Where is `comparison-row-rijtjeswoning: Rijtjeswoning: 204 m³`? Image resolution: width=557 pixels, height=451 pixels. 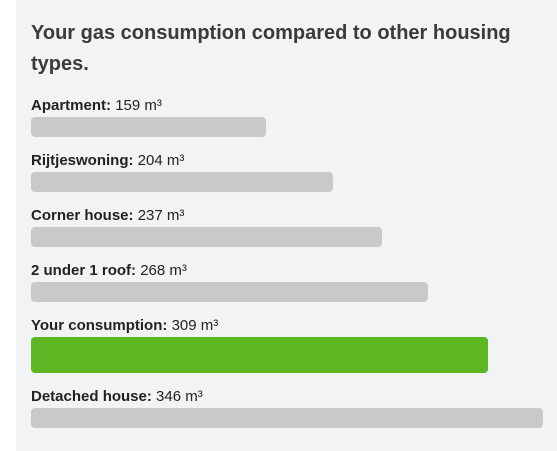
comparison-row-rijtjeswoning: Rijtjeswoning: 204 m³ is located at coordinates (294, 172).